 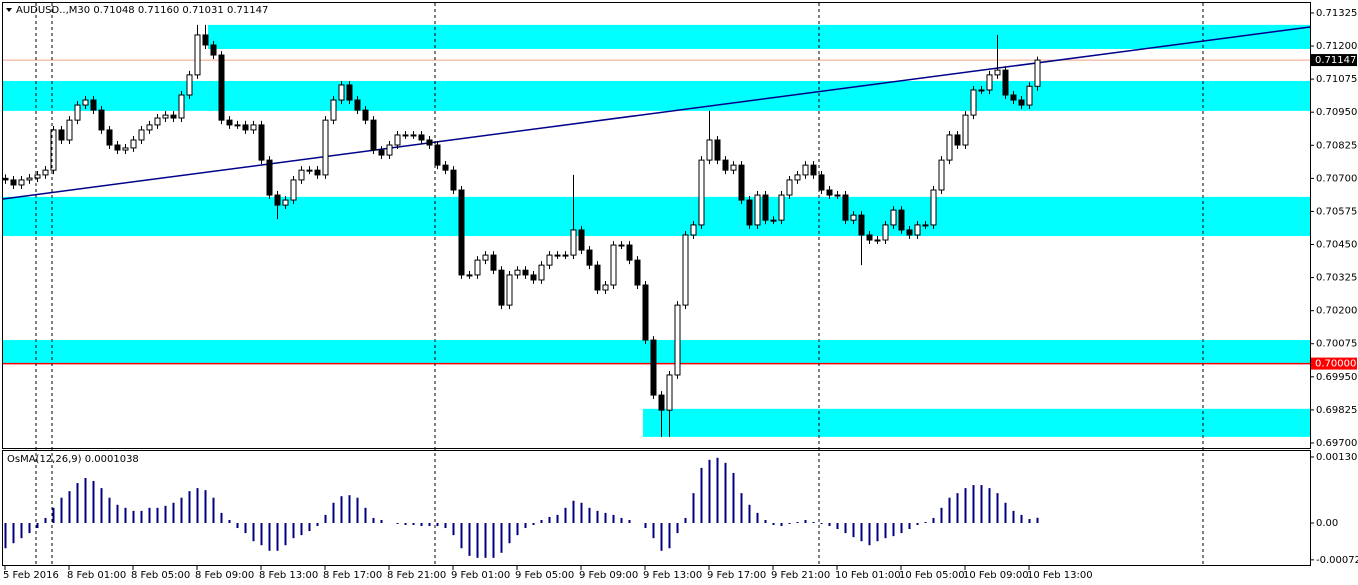 What do you see at coordinates (544, 575) in the screenshot?
I see `x-tick-label: 9 Feb 05:00` at bounding box center [544, 575].